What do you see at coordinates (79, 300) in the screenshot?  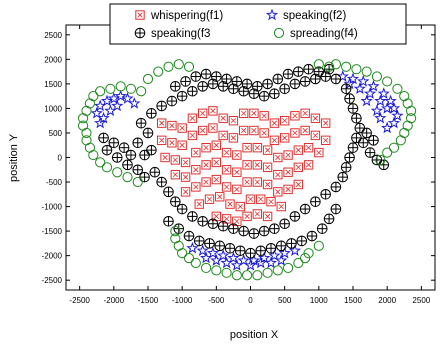 I see `x-tick-label: -2500` at bounding box center [79, 300].